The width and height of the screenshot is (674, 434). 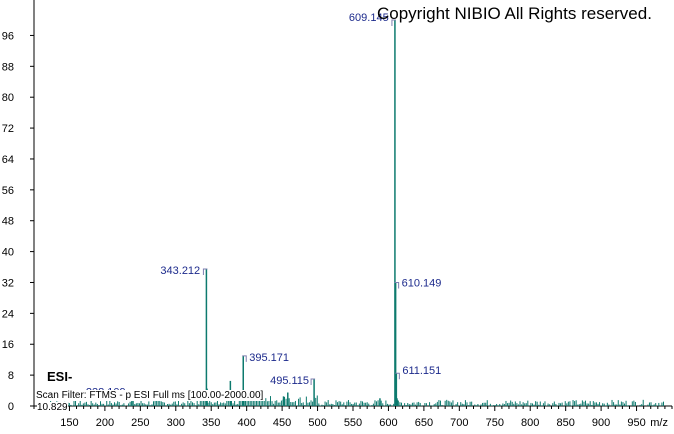 I want to click on x-tick-label: 400, so click(x=246, y=423).